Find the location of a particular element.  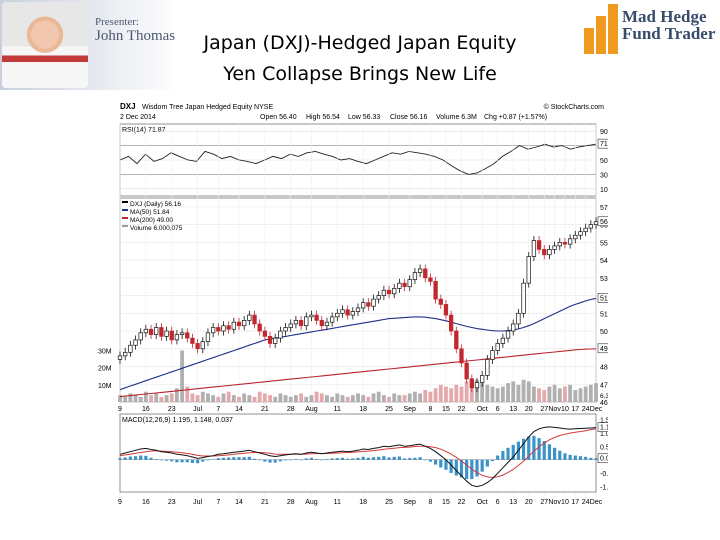

legend-entry: MA(50) 51.84 is located at coordinates (150, 212).